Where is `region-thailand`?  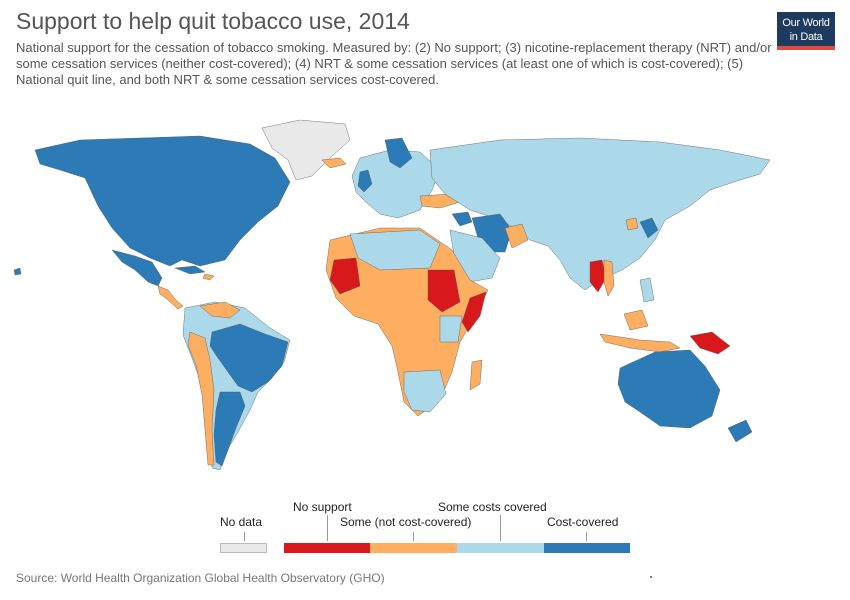 region-thailand is located at coordinates (598, 276).